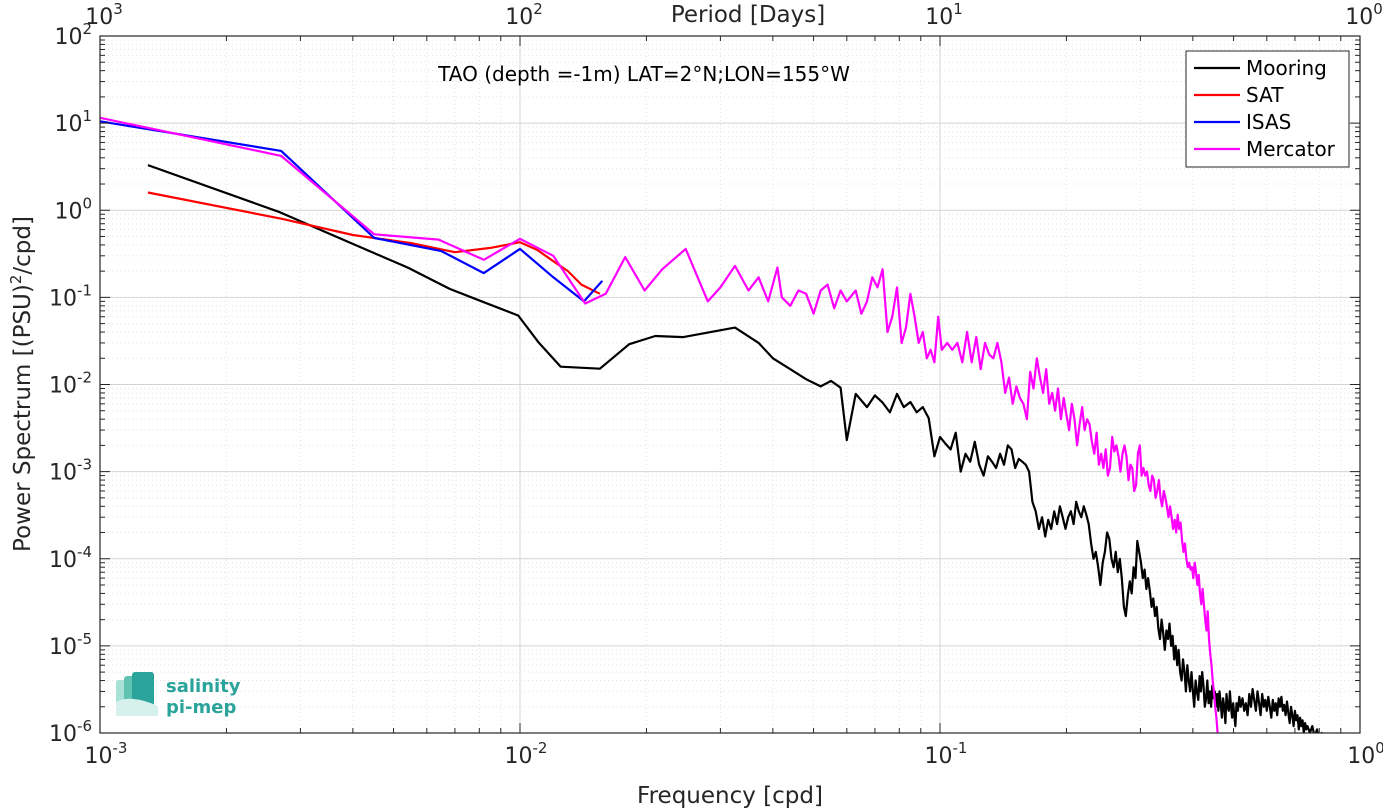 The image size is (1383, 809). I want to click on salinity-pi-mep-logo: salinity pi-mep, so click(178, 695).